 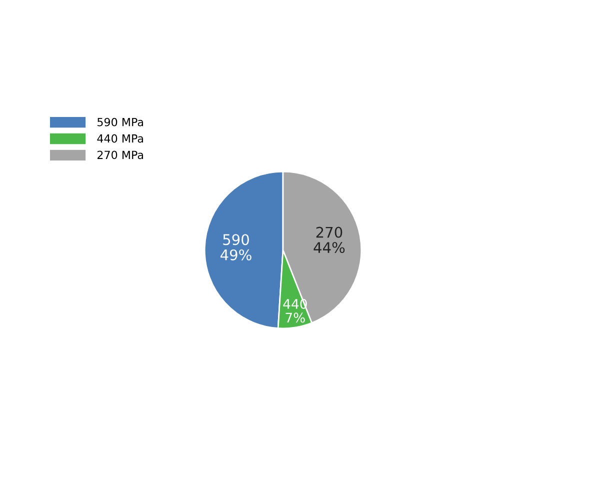 I want to click on legend-label: 440 MPa, so click(x=120, y=138).